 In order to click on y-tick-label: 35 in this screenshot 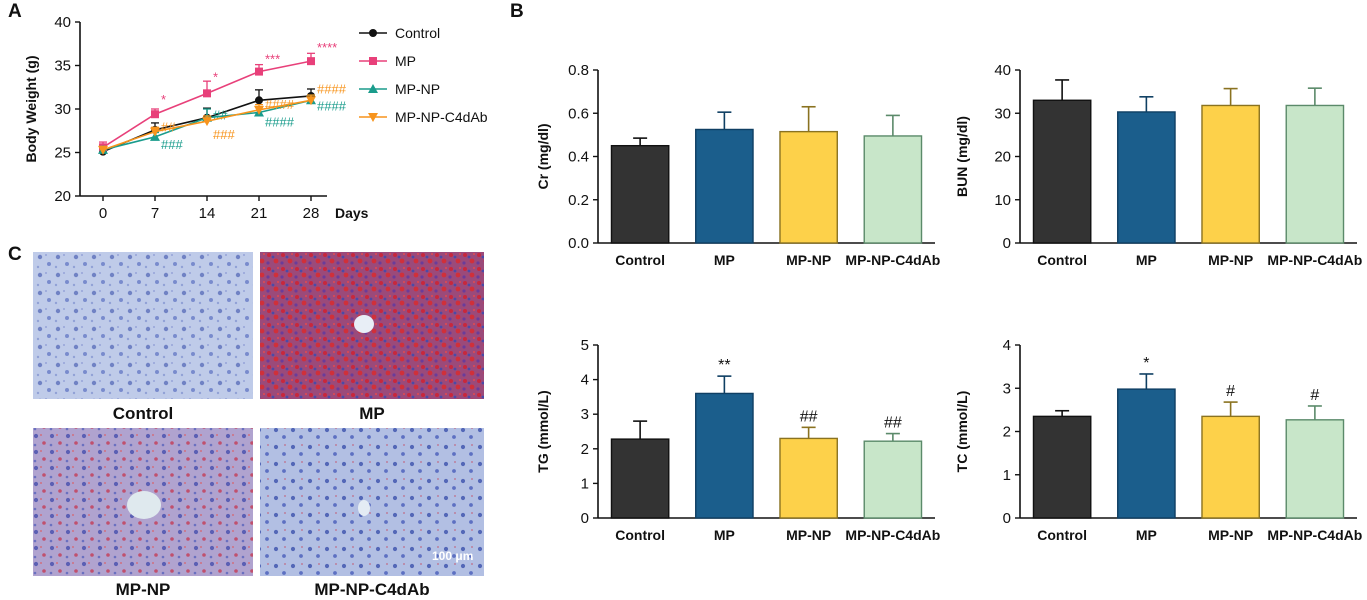, I will do `click(62, 66)`.